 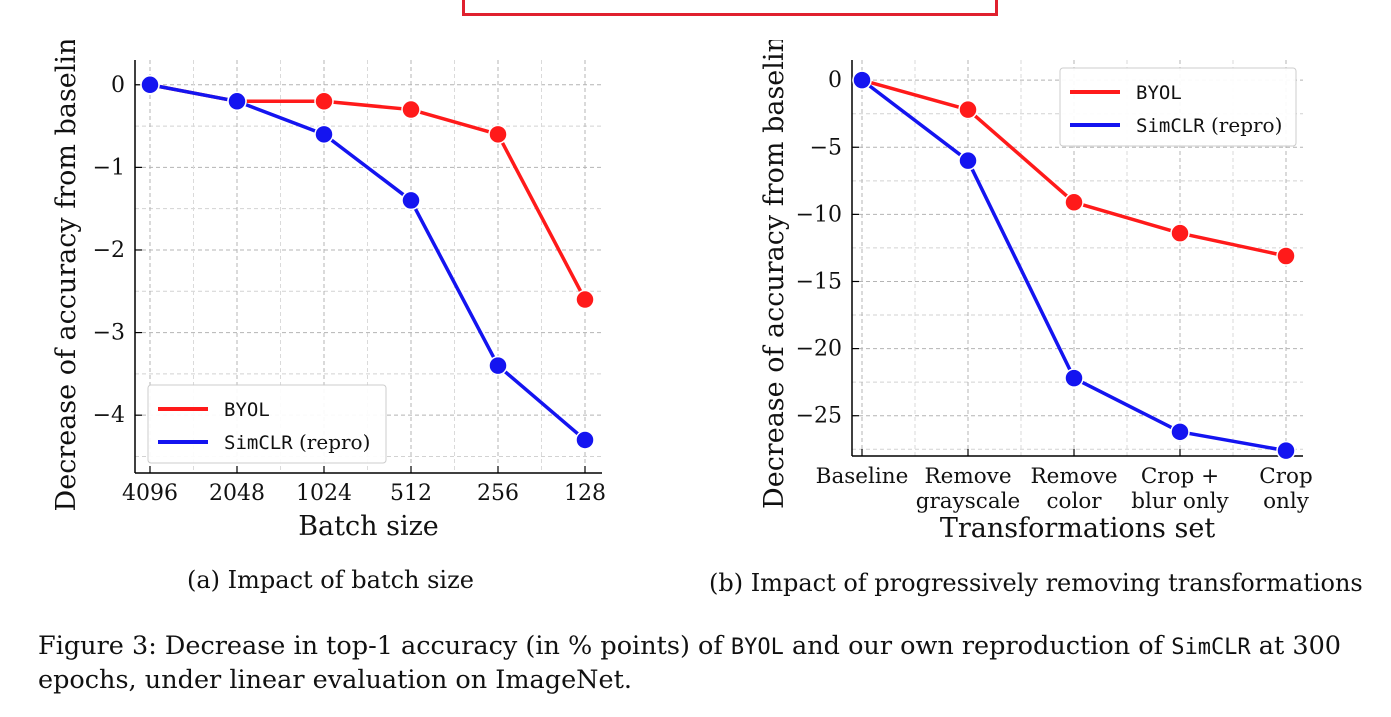 What do you see at coordinates (411, 493) in the screenshot?
I see `x-tick-label: 512` at bounding box center [411, 493].